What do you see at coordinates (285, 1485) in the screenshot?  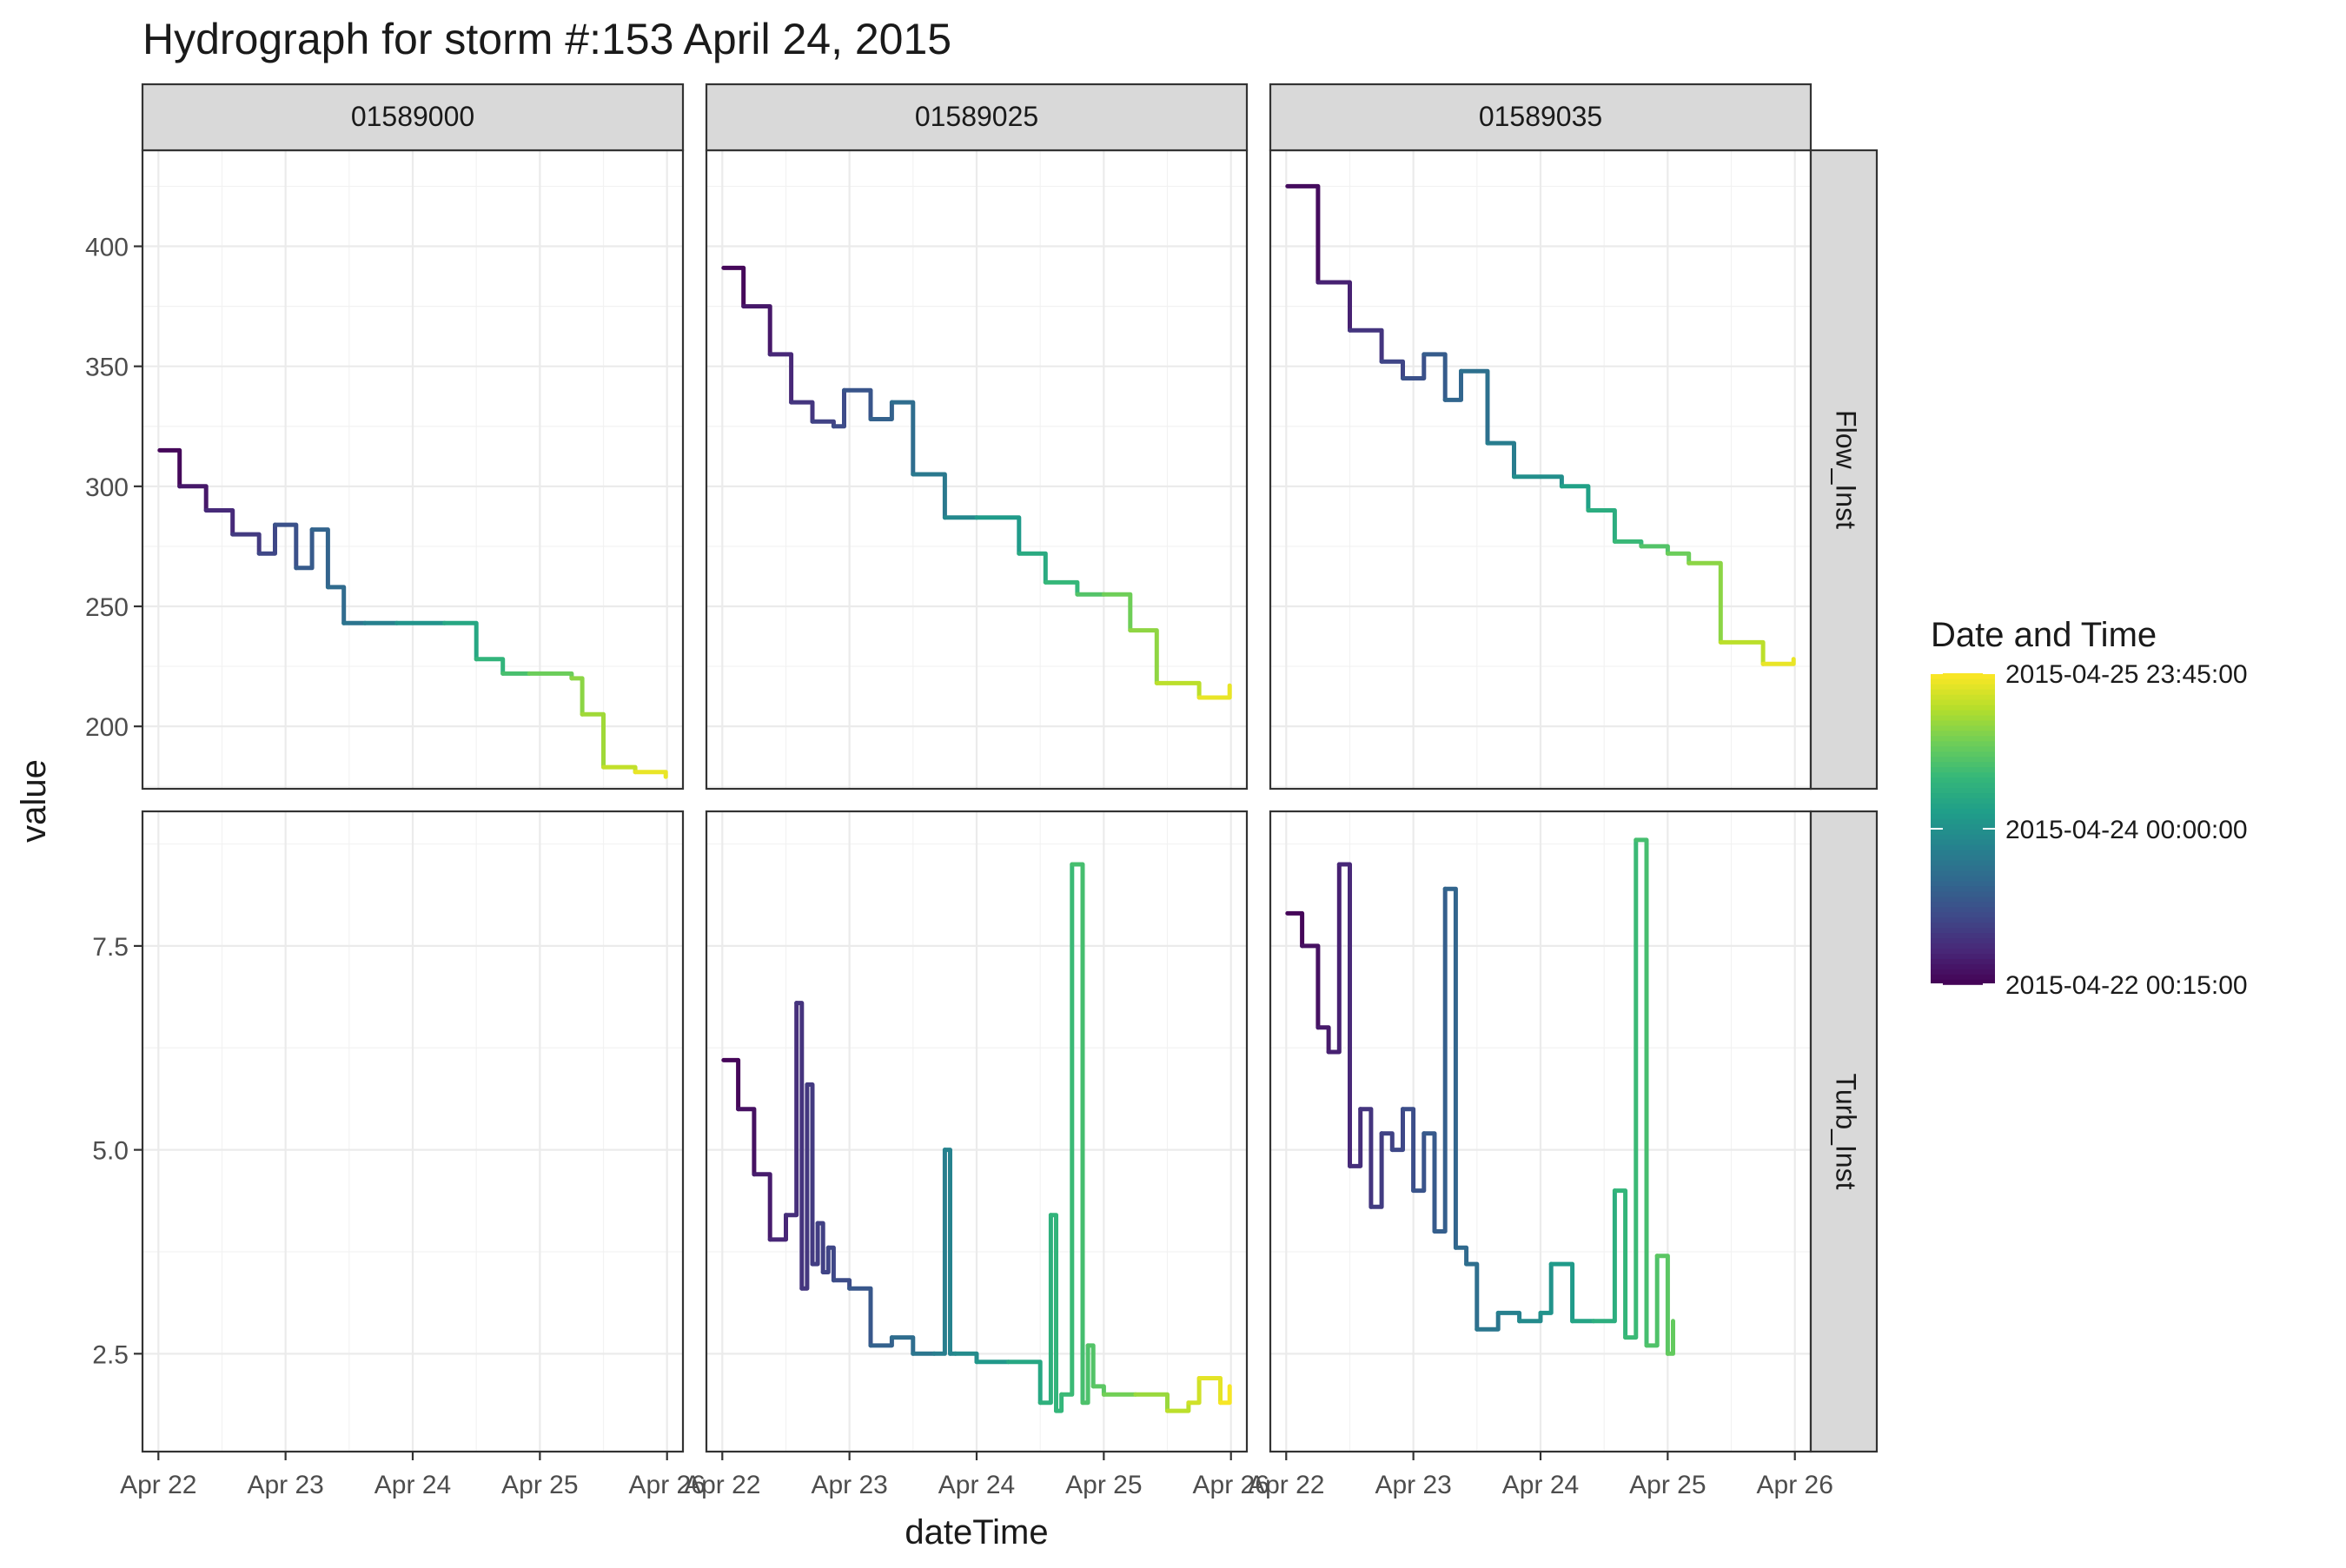 I see `x-tick-label: Apr 23` at bounding box center [285, 1485].